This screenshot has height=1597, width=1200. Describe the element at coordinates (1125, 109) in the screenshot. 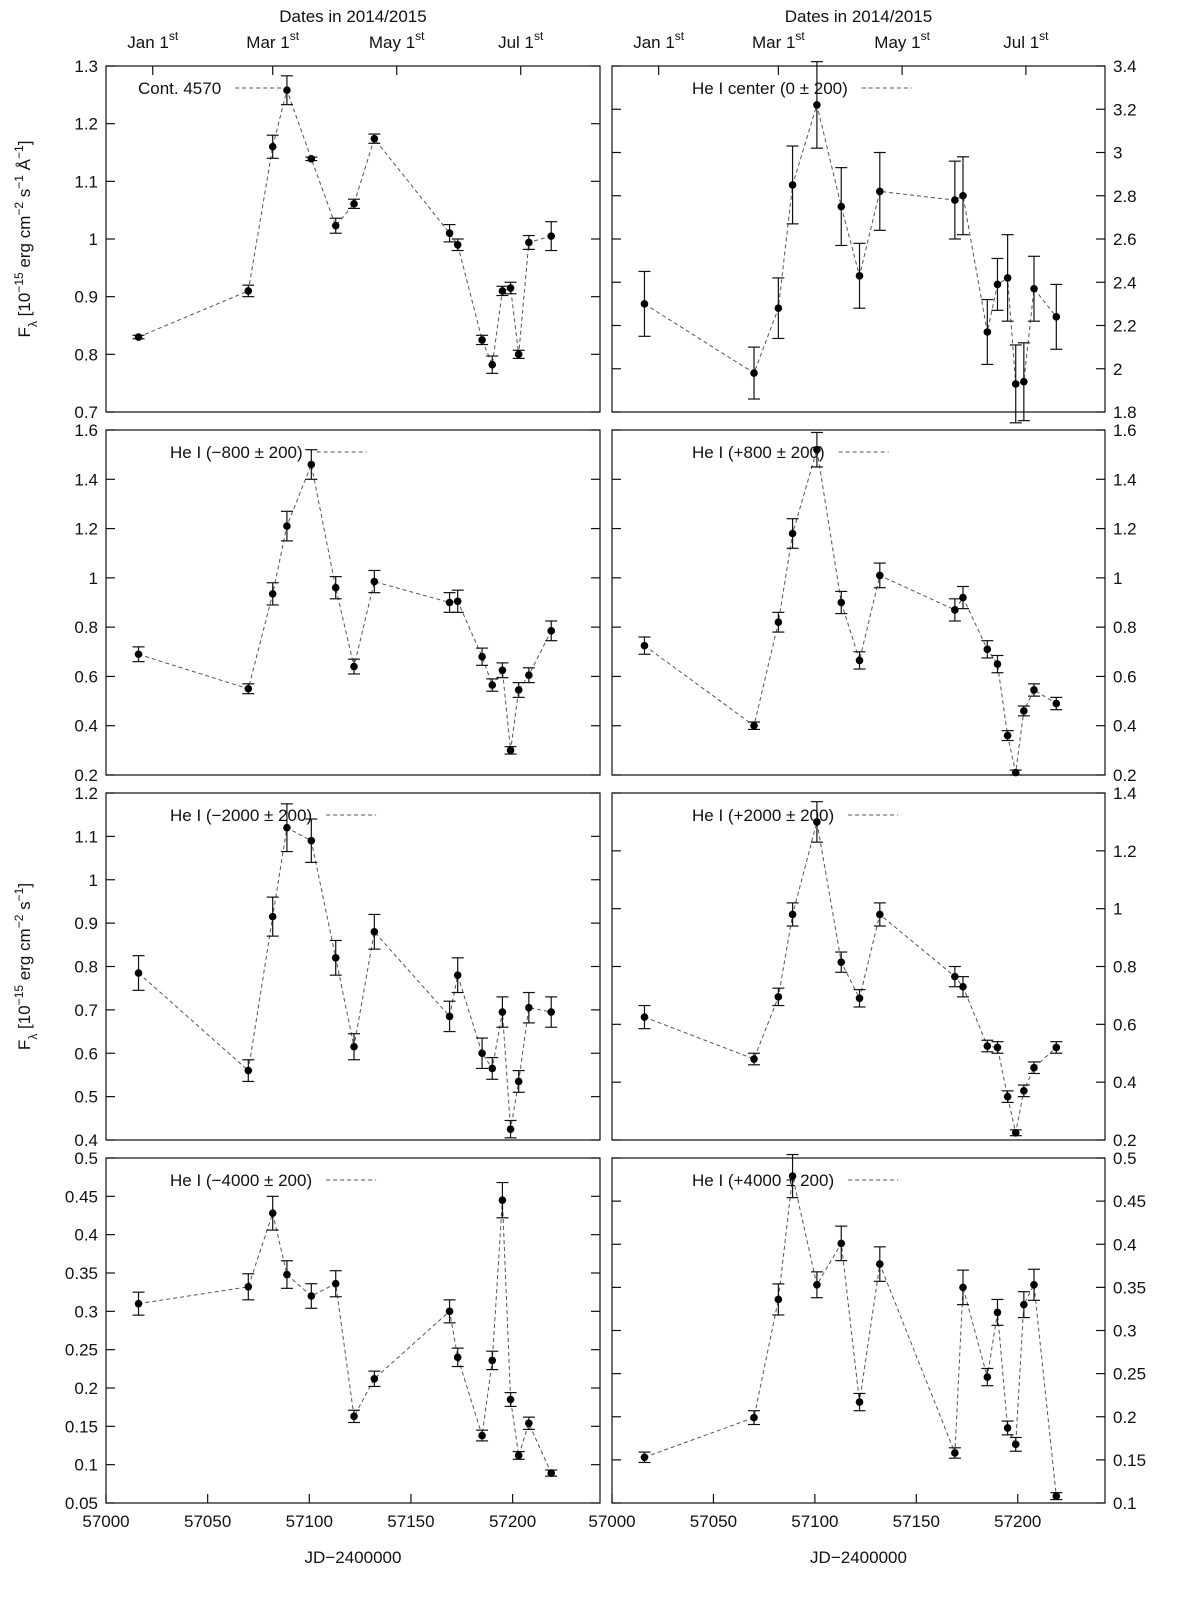

I see `y-tick-label: 3.2` at that location.